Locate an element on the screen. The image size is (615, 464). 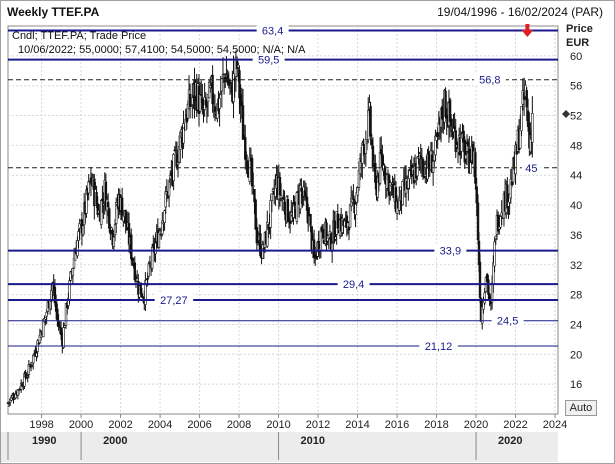
x-tick-label: 2012 is located at coordinates (318, 425).